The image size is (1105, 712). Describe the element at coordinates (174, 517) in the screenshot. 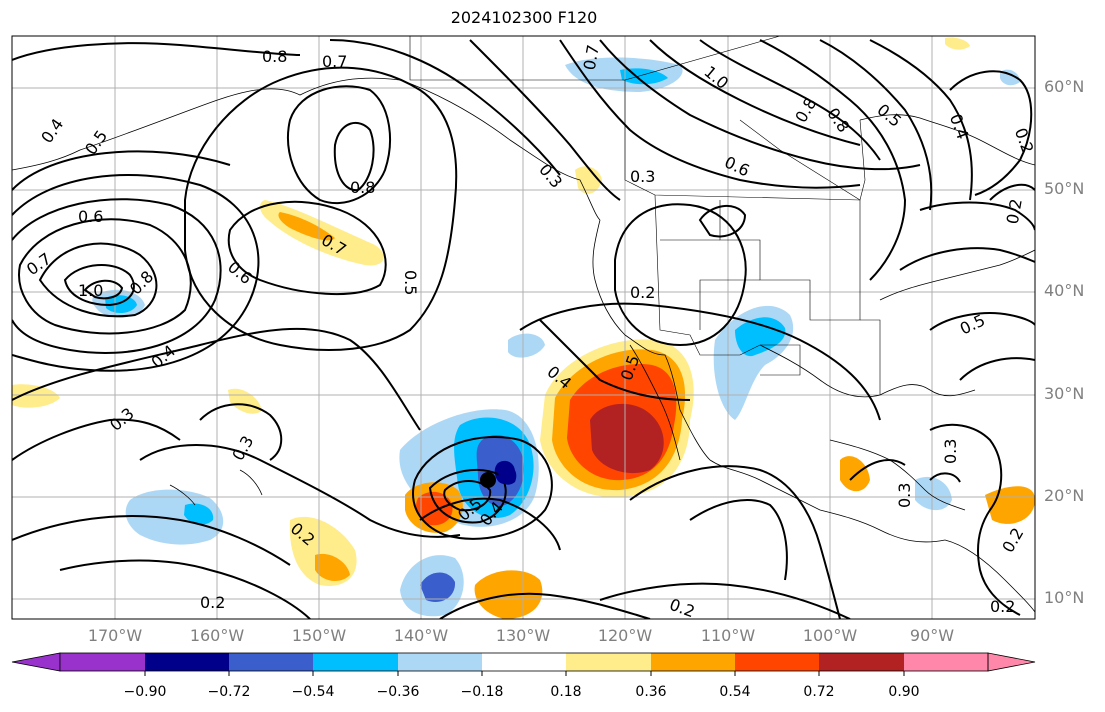

I see `negative-anomaly-south-blob` at that location.